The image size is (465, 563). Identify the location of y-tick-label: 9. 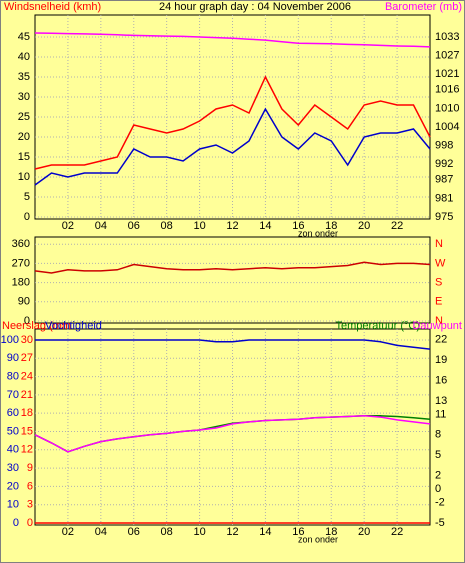
(30, 468).